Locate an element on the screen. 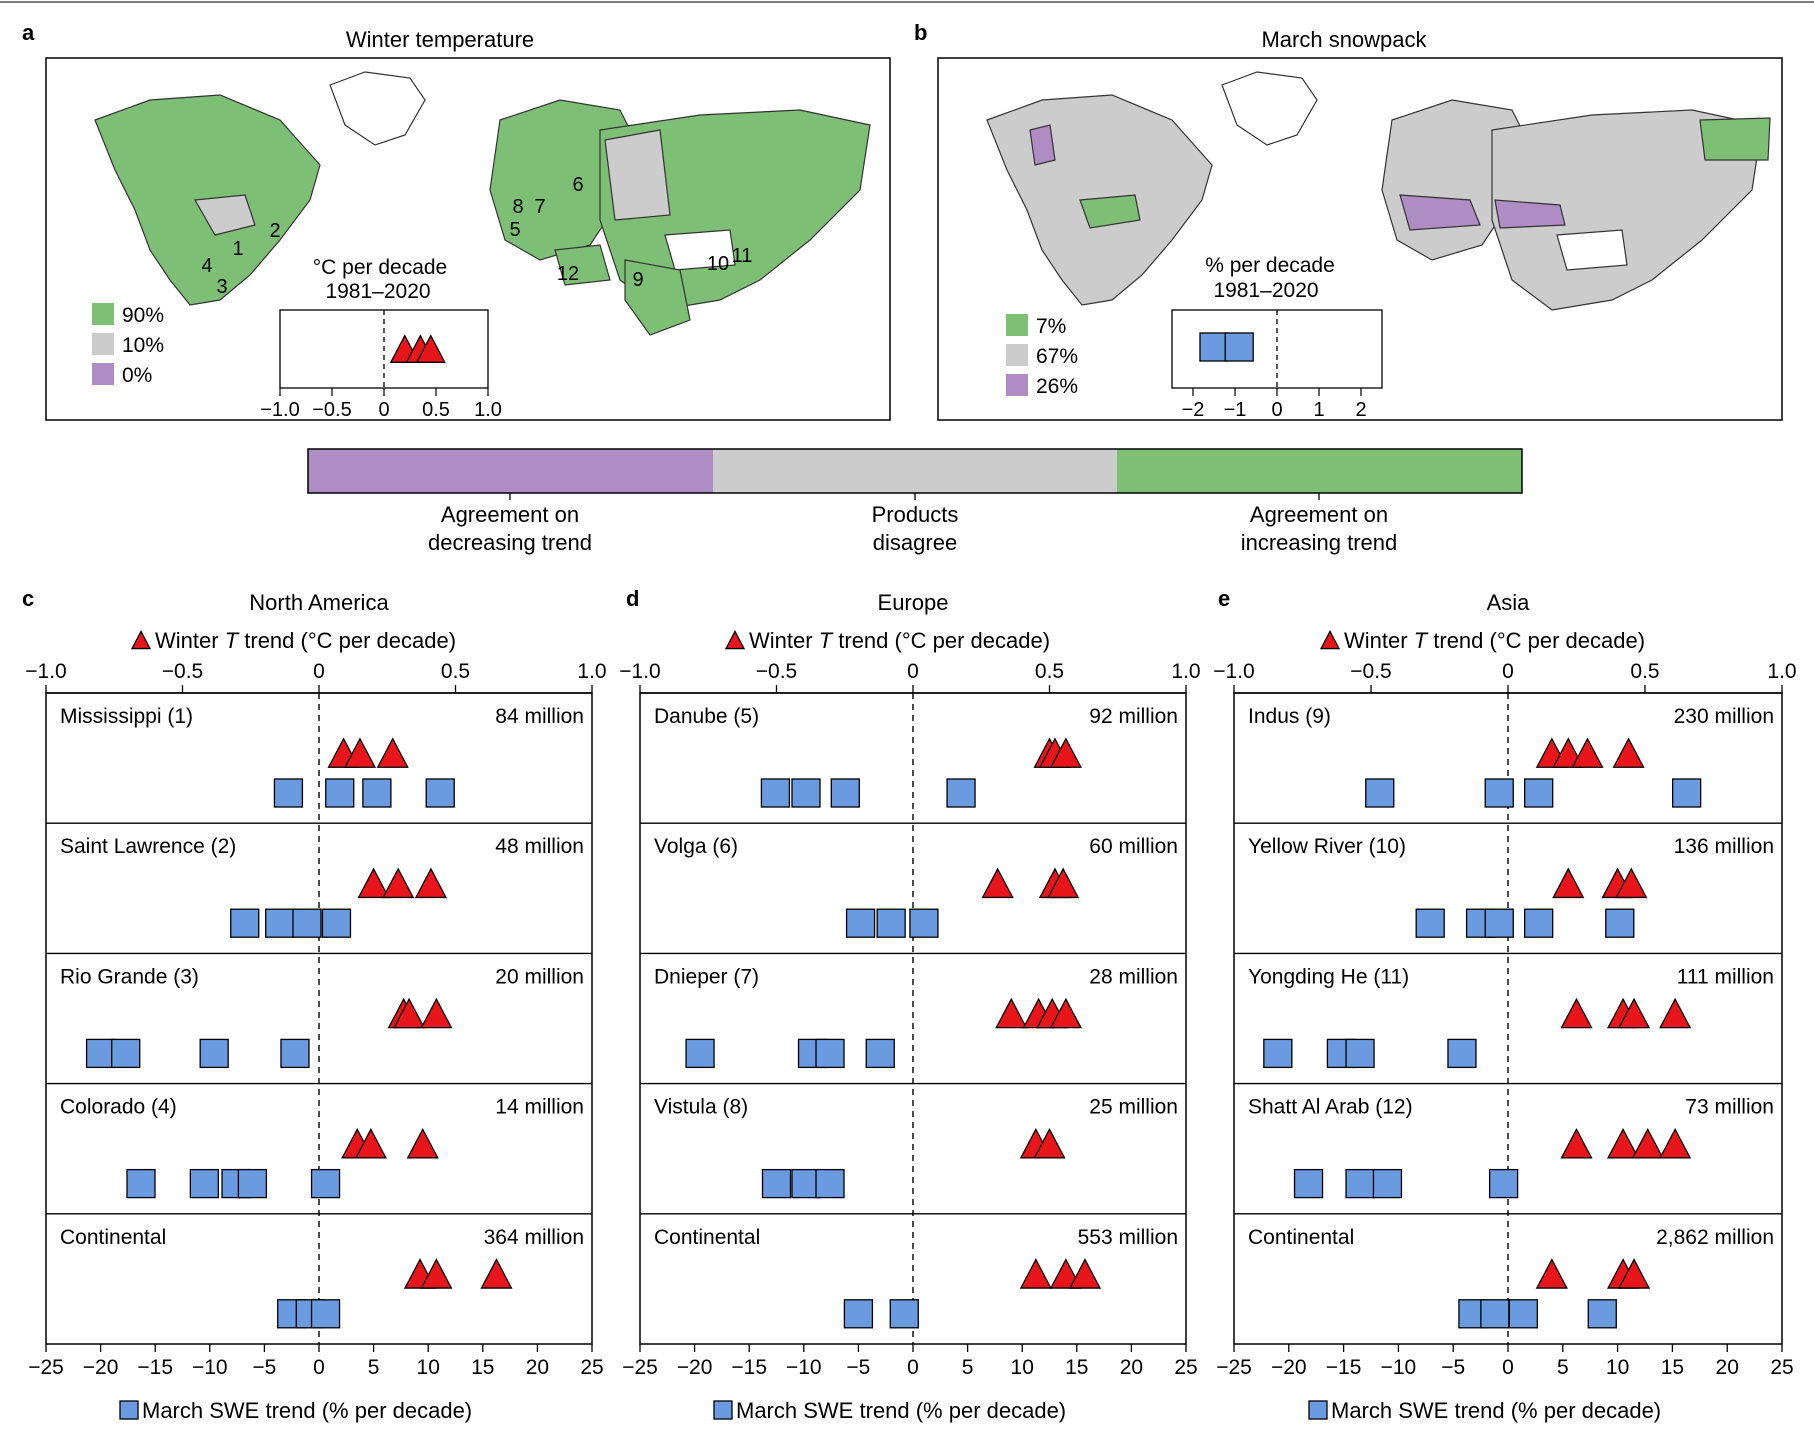 Image resolution: width=1814 pixels, height=1439 pixels. legend-swatch-grey-b is located at coordinates (1017, 355).